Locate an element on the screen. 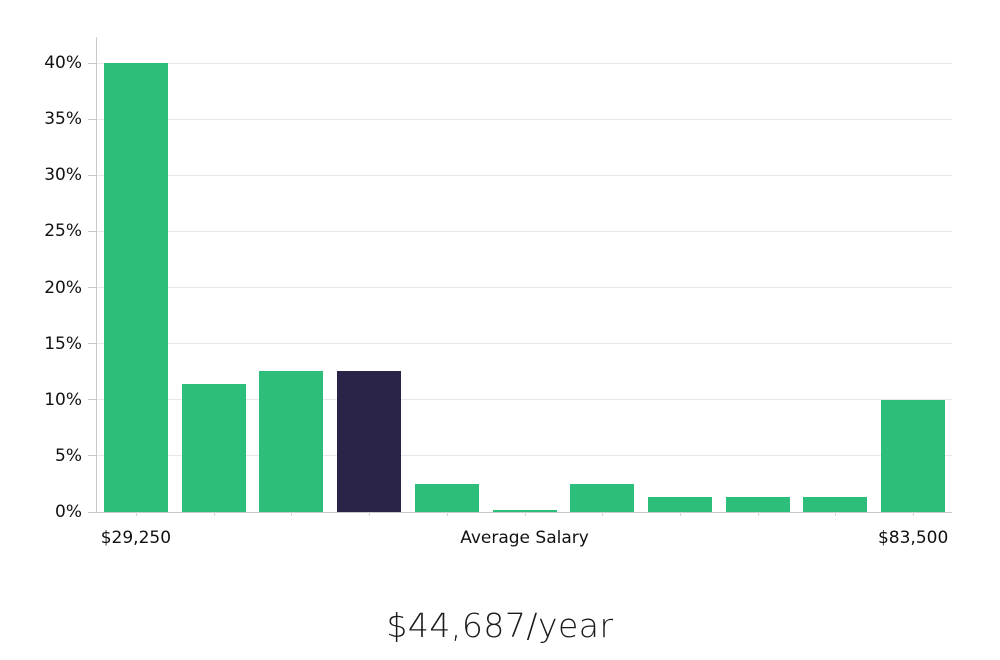 The image size is (1000, 660). y-axis-label: 40% is located at coordinates (63, 63).